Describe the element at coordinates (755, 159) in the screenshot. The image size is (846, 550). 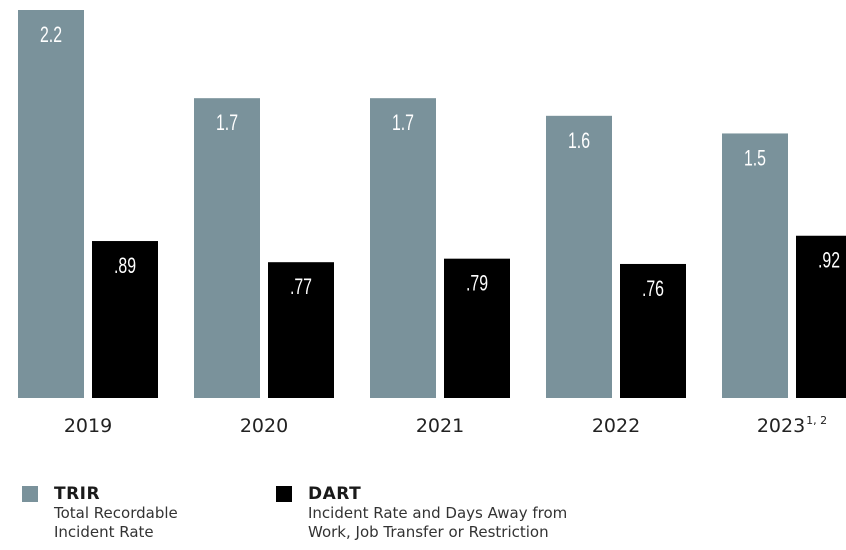
I see `trir-value-label-2023: 1.5` at that location.